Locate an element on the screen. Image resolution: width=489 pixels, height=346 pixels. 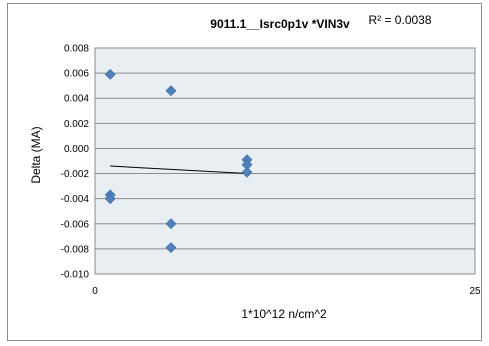
y-tick-label: -0.002 is located at coordinates (75, 174).